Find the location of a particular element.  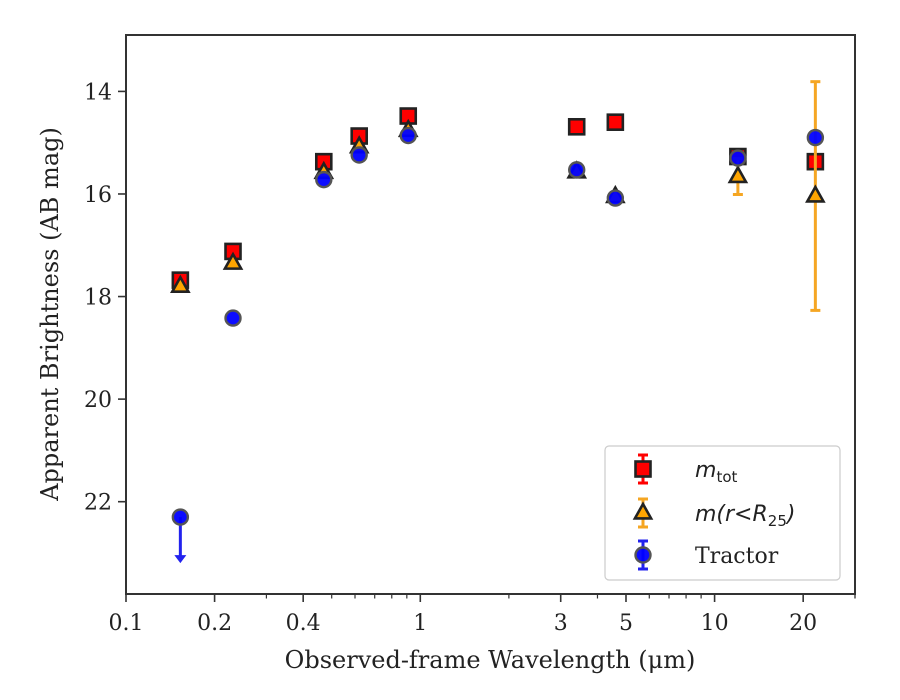

legend-box is located at coordinates (722, 513).